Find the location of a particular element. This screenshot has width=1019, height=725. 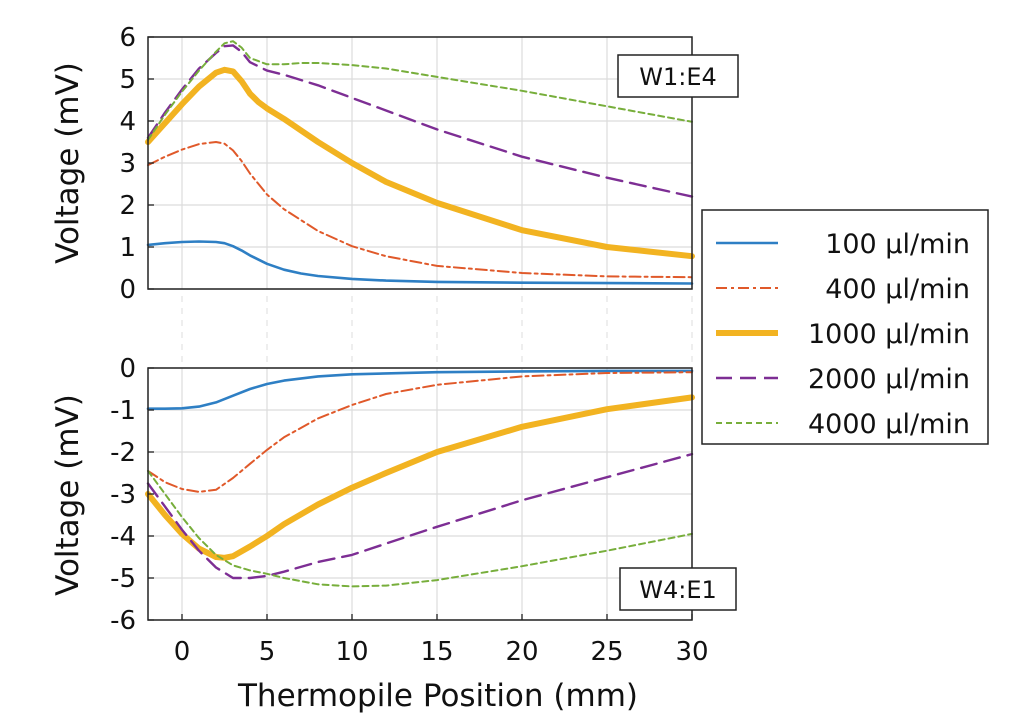

panel-label-bottom: W4:E1 is located at coordinates (678, 590).